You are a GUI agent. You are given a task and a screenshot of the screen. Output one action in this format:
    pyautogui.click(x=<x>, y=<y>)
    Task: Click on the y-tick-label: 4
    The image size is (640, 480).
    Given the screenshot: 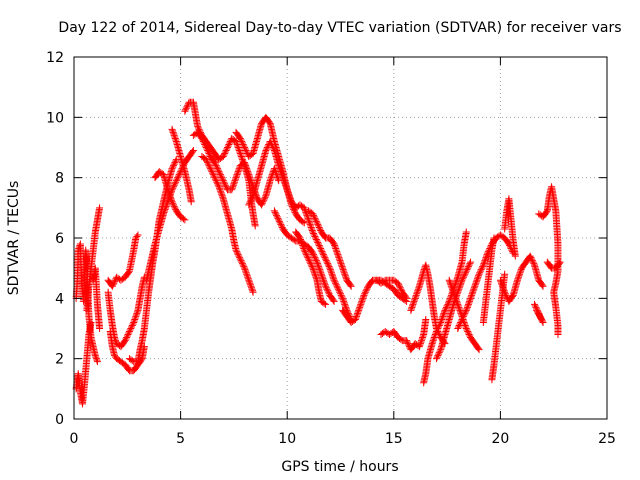 What is the action you would take?
    pyautogui.click(x=59, y=299)
    